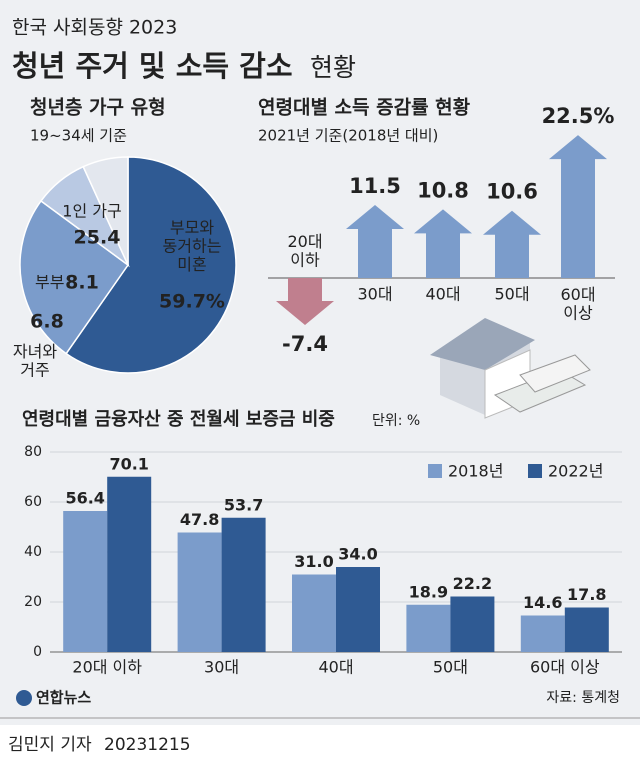 This screenshot has height=763, width=640. I want to click on bar-value-label: 17.8, so click(586, 594).